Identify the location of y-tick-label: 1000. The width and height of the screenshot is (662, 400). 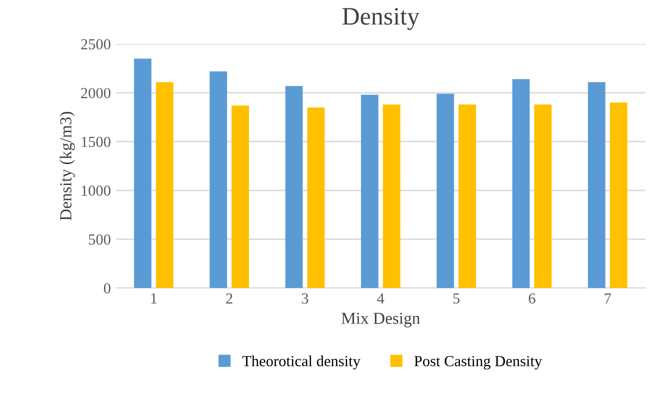
(96, 191).